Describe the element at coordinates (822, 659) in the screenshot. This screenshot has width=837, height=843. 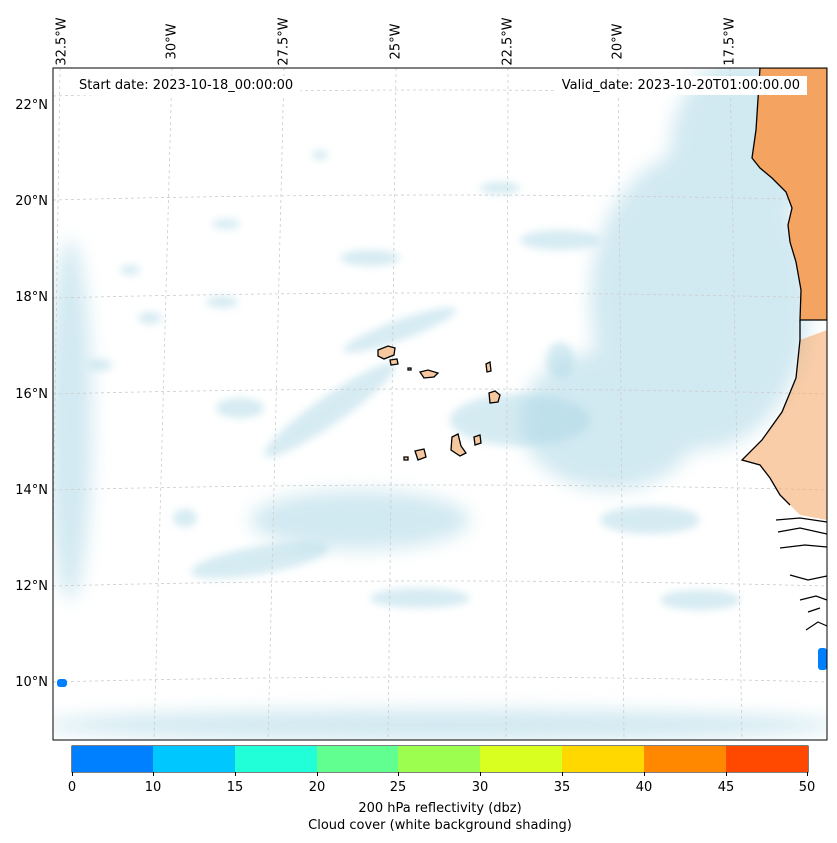
I see `reflectivity-patch-east` at that location.